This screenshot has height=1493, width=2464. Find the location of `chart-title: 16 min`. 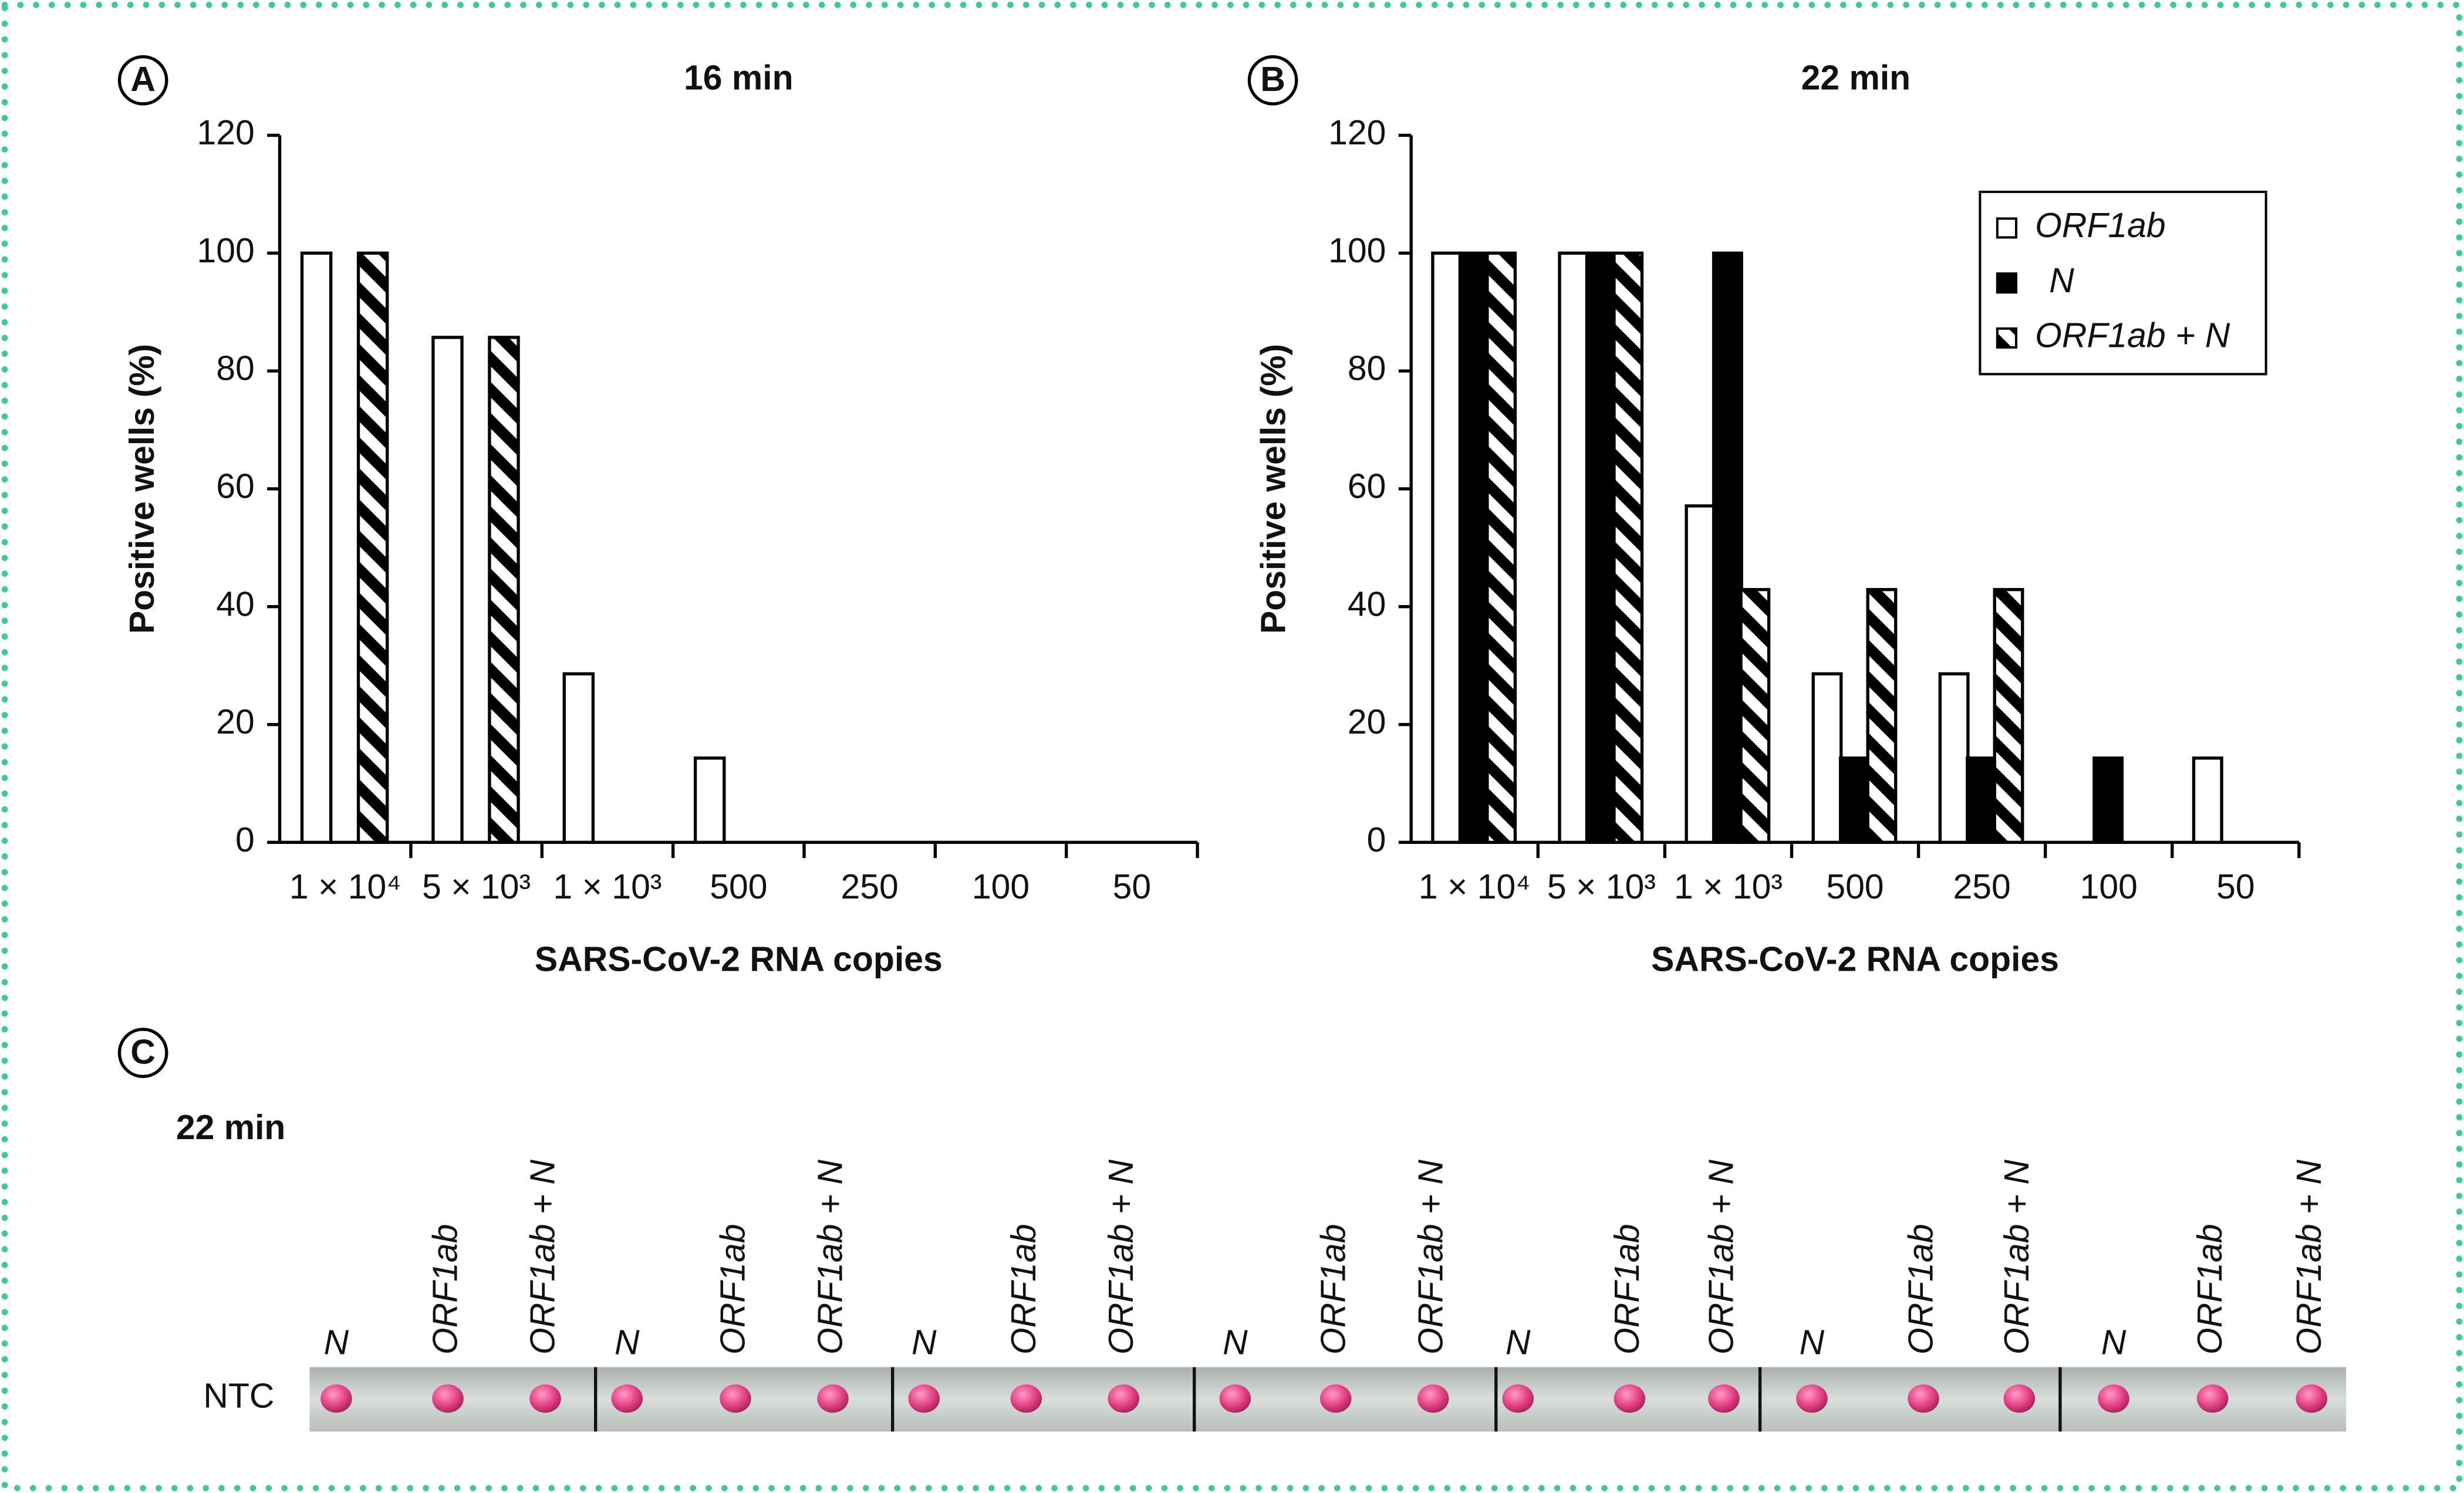

chart-title: 16 min is located at coordinates (739, 78).